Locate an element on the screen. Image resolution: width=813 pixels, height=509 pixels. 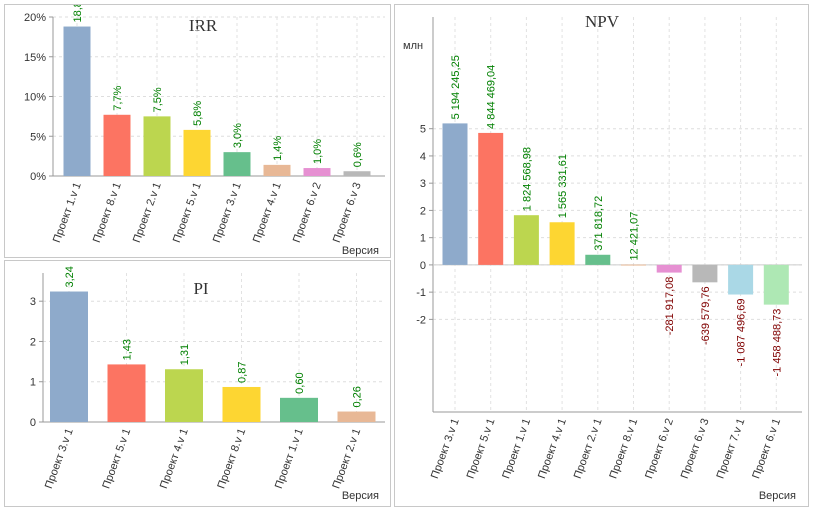
pi-category-label: Проект 5.v 1 is located at coordinates (116, 458).